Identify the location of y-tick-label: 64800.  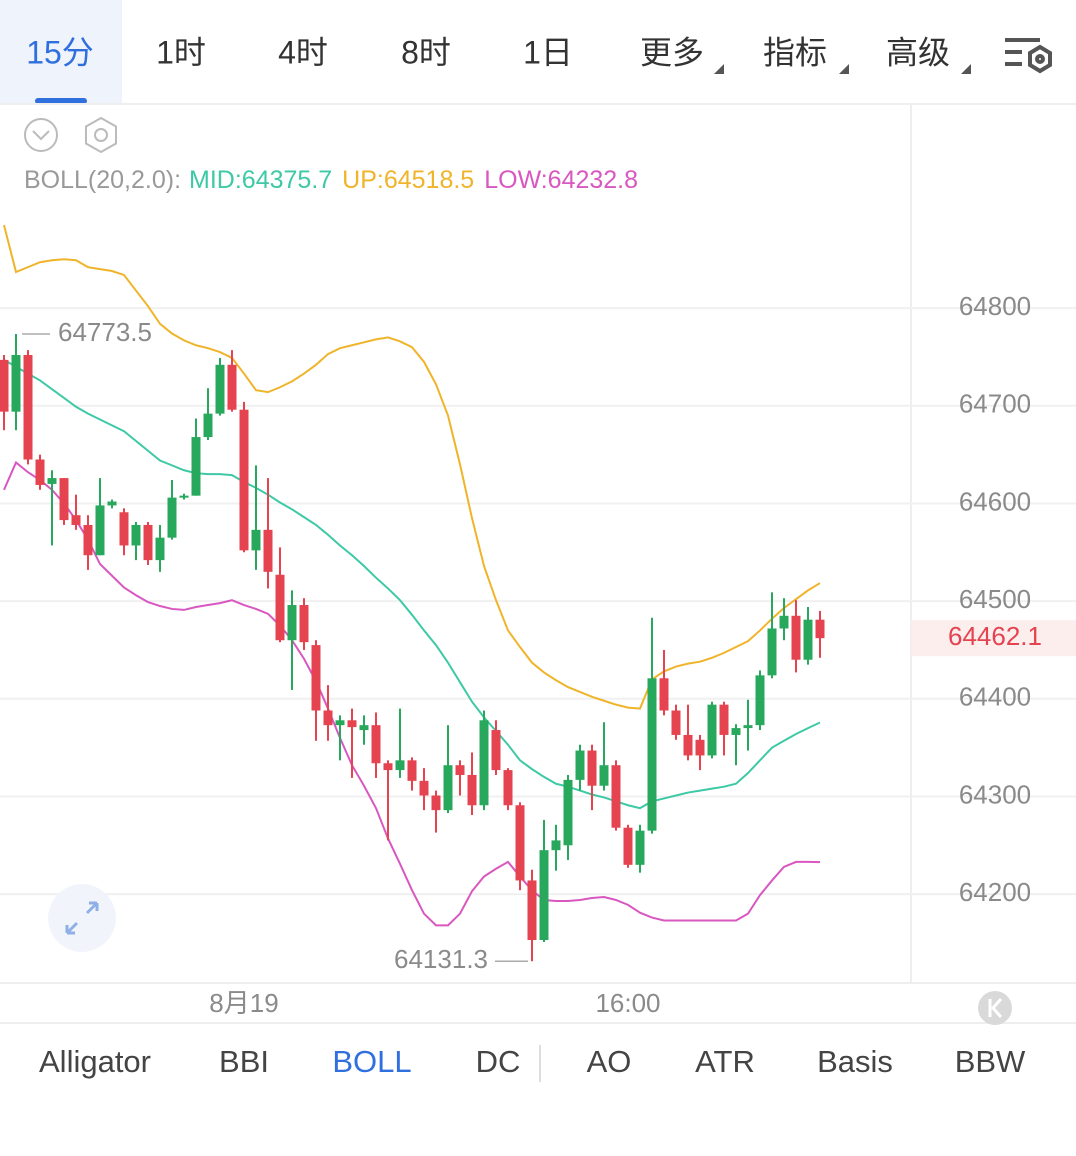
(995, 306).